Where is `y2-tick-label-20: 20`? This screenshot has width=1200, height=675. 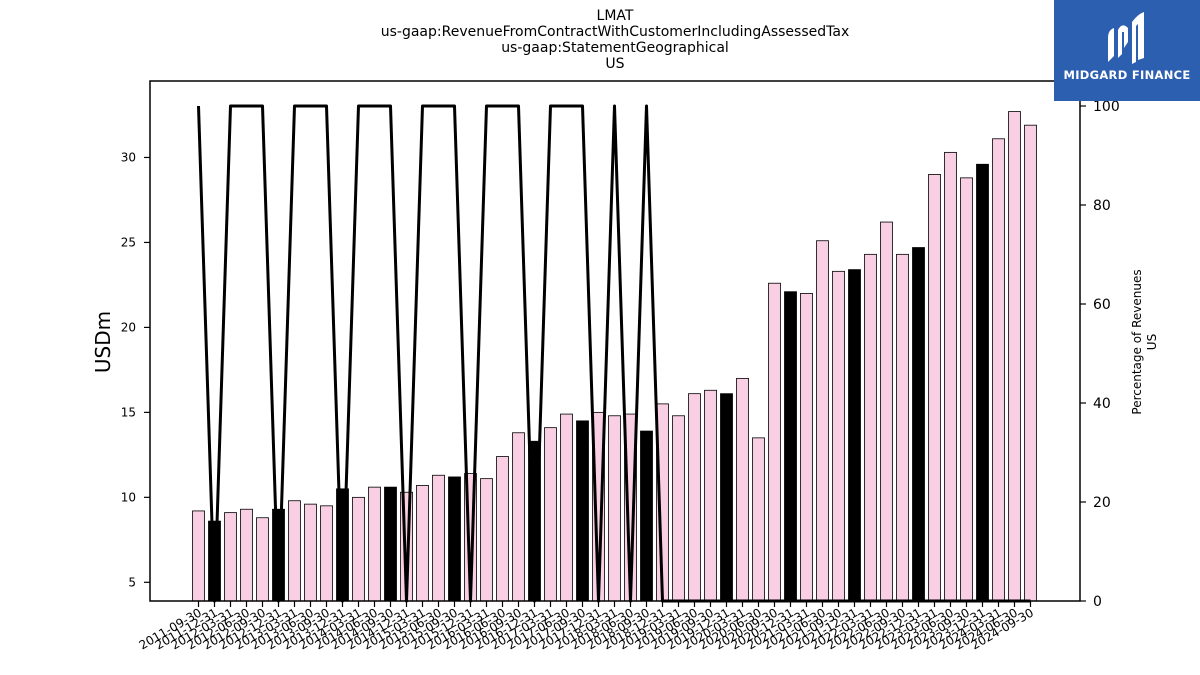 y2-tick-label-20: 20 is located at coordinates (1102, 503).